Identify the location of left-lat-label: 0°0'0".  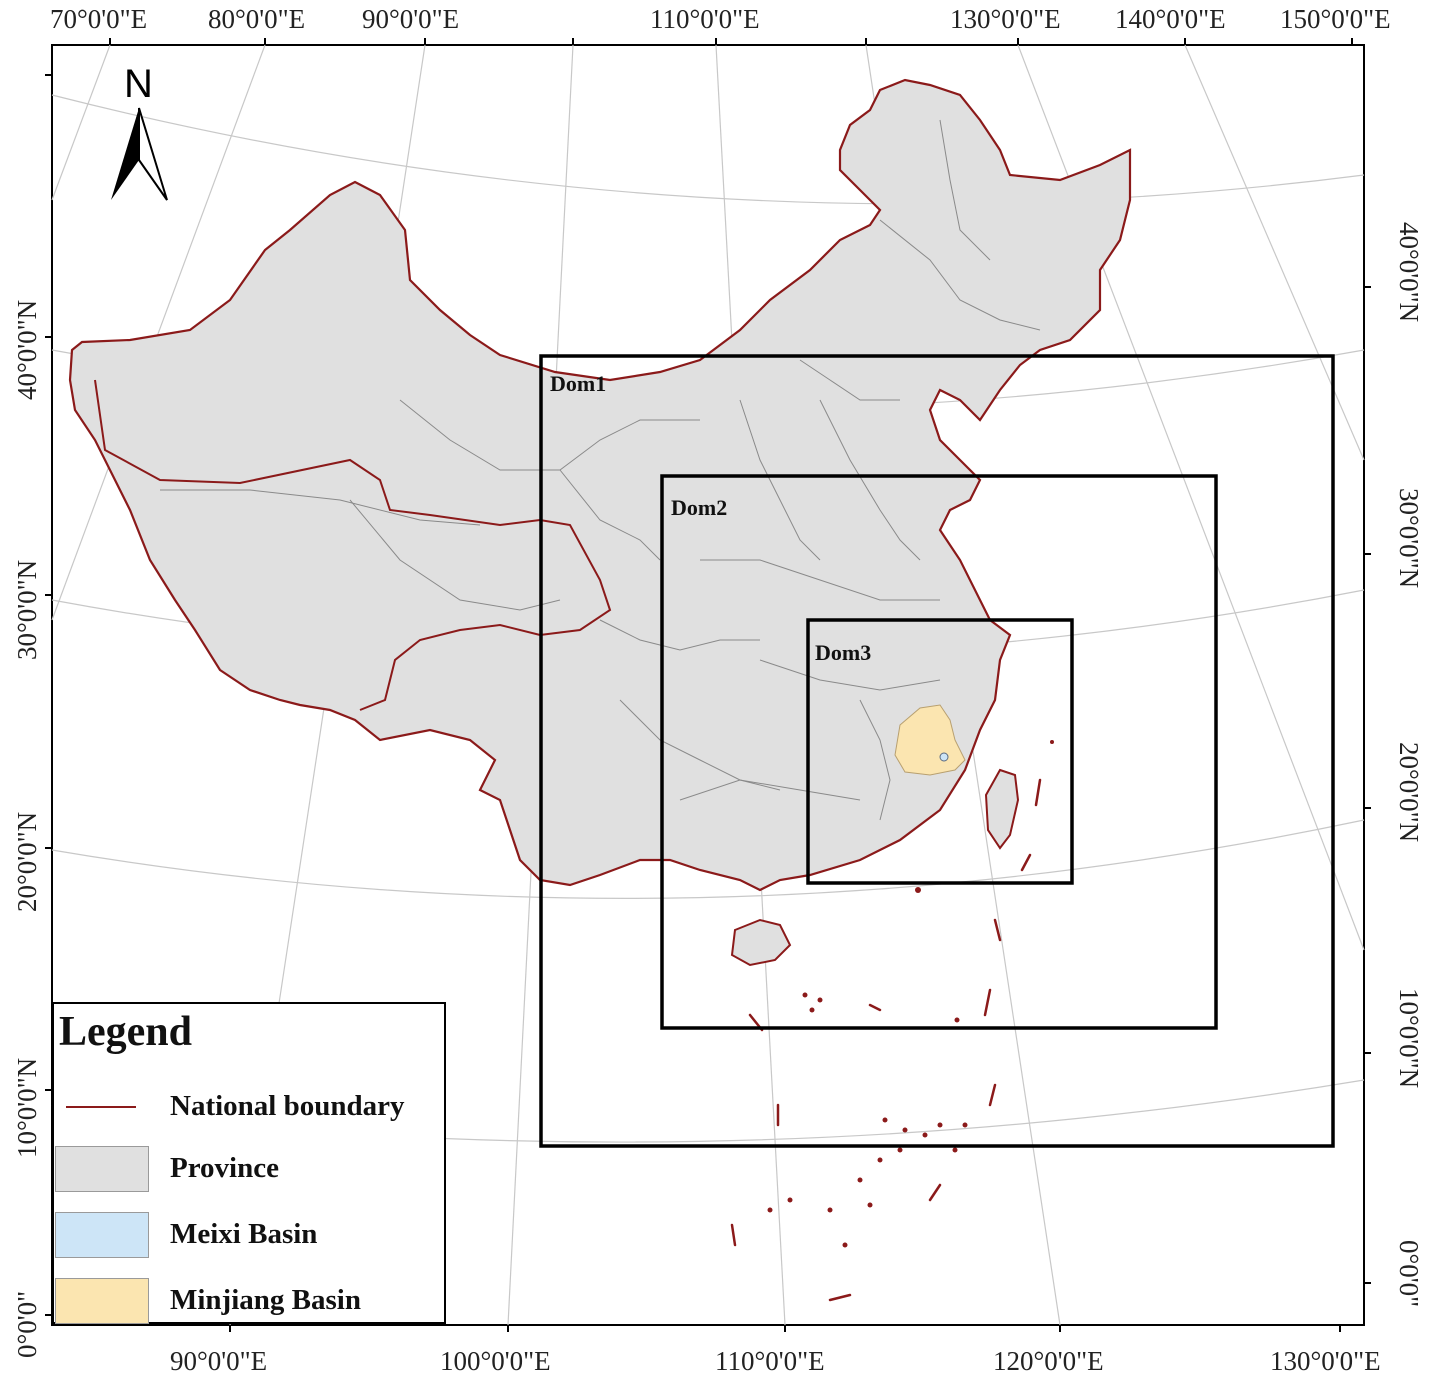
(27, 1324).